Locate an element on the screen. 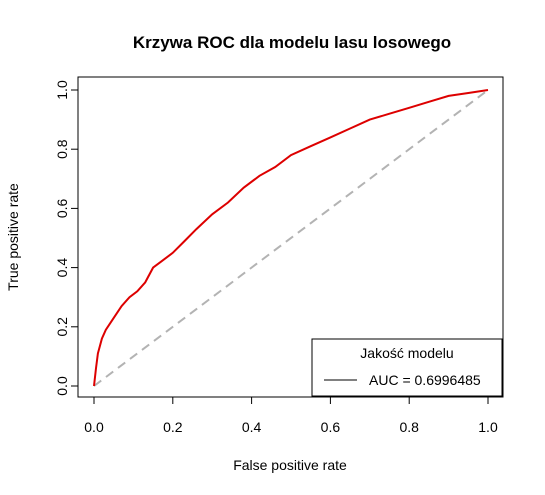 The image size is (545, 495). x-axis-label: False positive rate is located at coordinates (290, 465).